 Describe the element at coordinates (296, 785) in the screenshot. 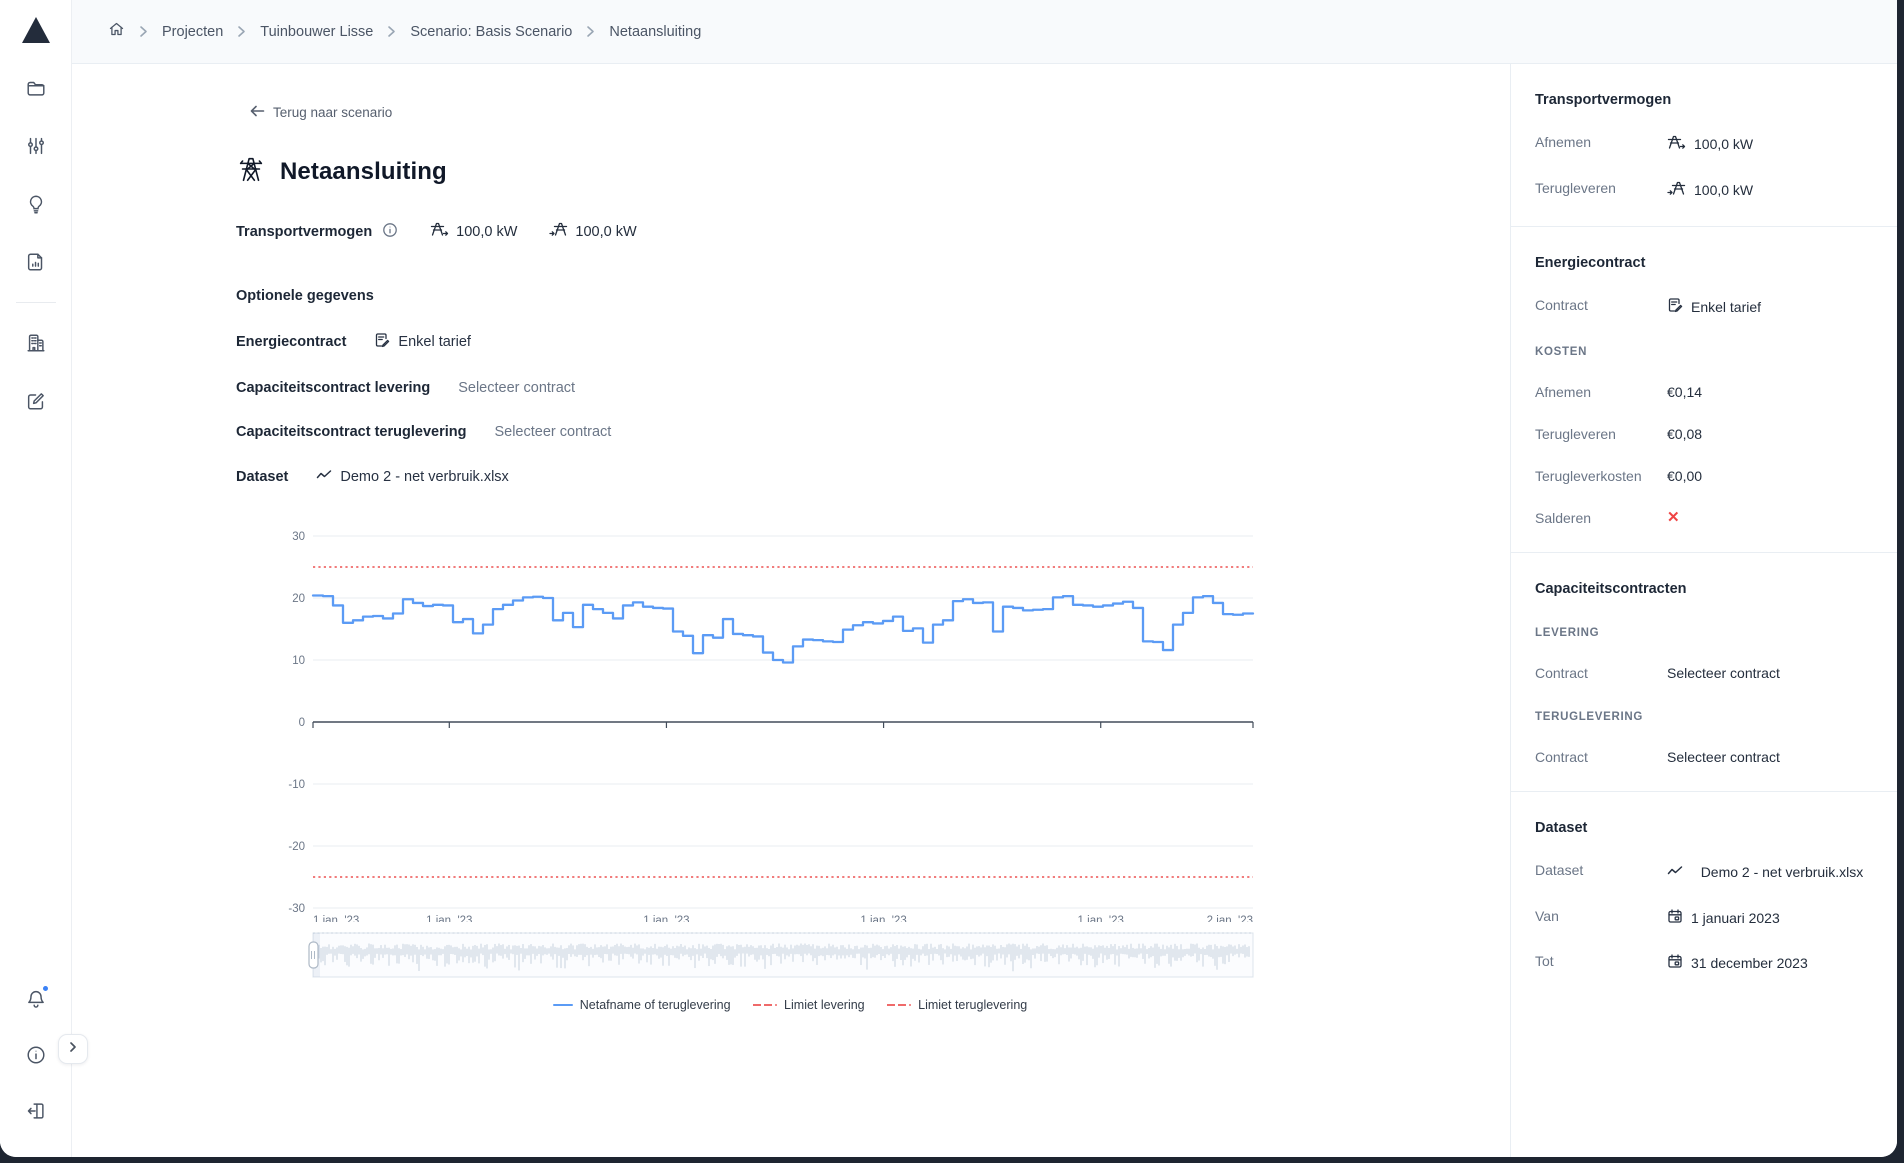

I see `svg-text: -10` at that location.